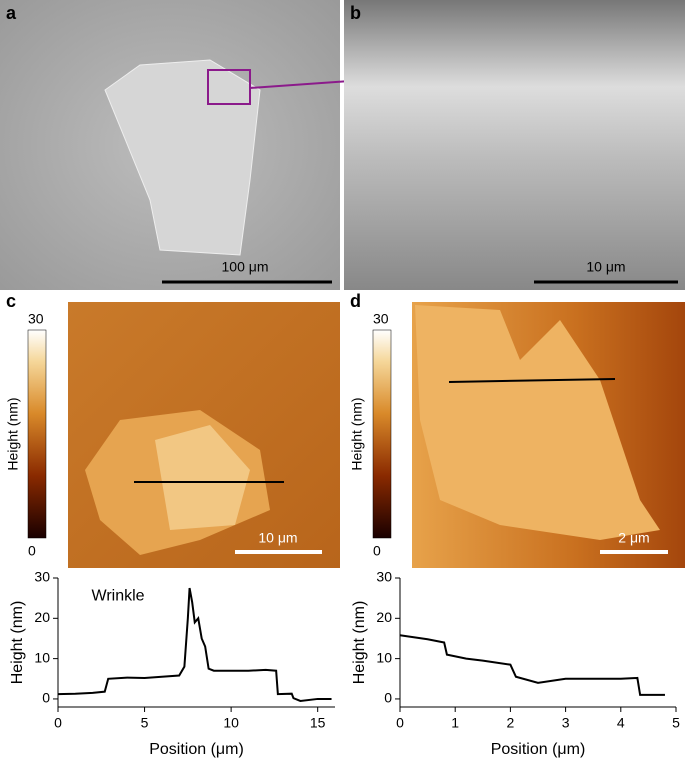 This screenshot has height=773, width=685. What do you see at coordinates (355, 301) in the screenshot?
I see `panel-label: d` at bounding box center [355, 301].